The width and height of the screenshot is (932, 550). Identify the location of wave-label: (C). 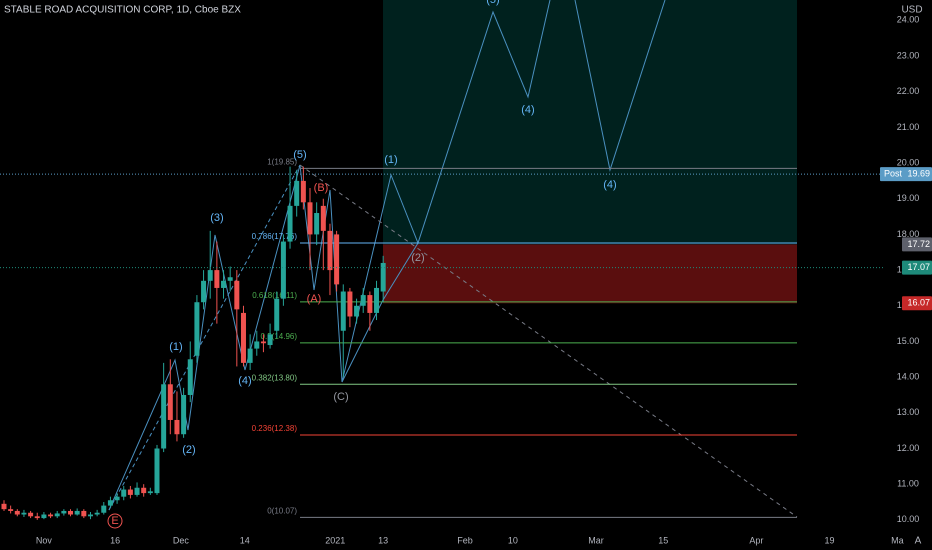
(340, 397).